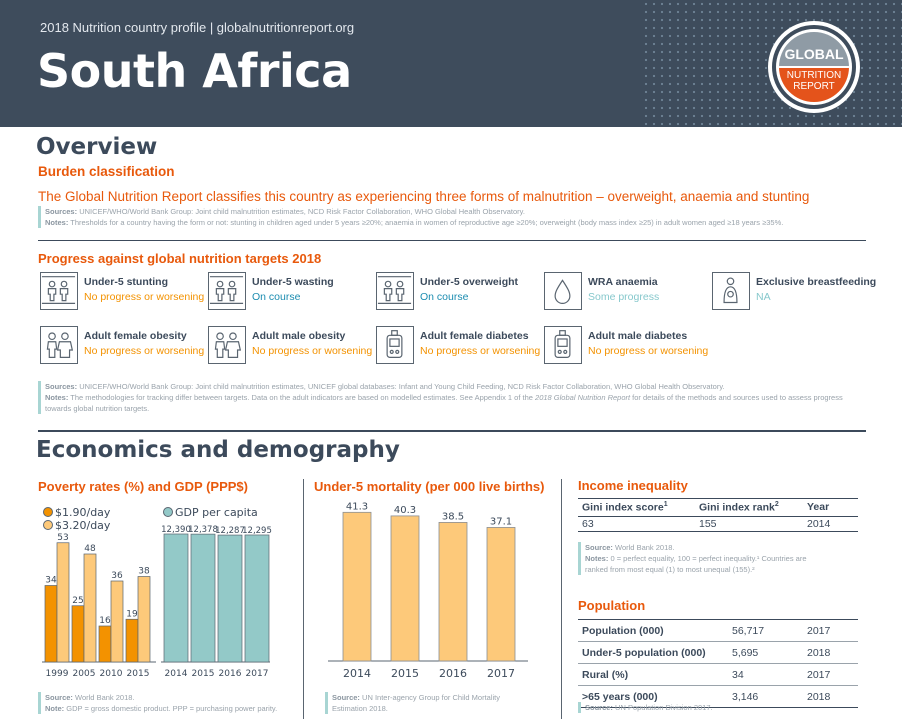  What do you see at coordinates (501, 521) in the screenshot?
I see `bar-label: 37.1` at bounding box center [501, 521].